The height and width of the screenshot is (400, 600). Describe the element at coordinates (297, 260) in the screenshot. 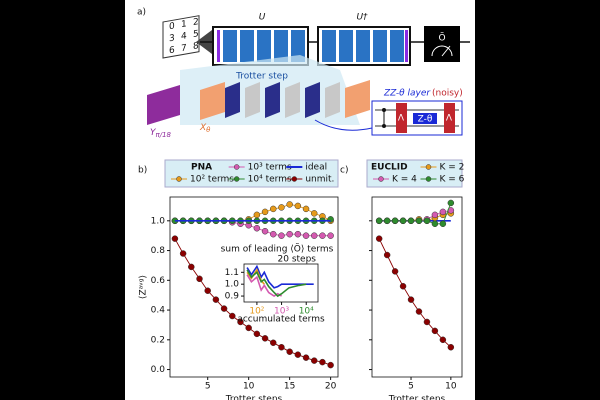

I see `annotation: 20 steps` at that location.